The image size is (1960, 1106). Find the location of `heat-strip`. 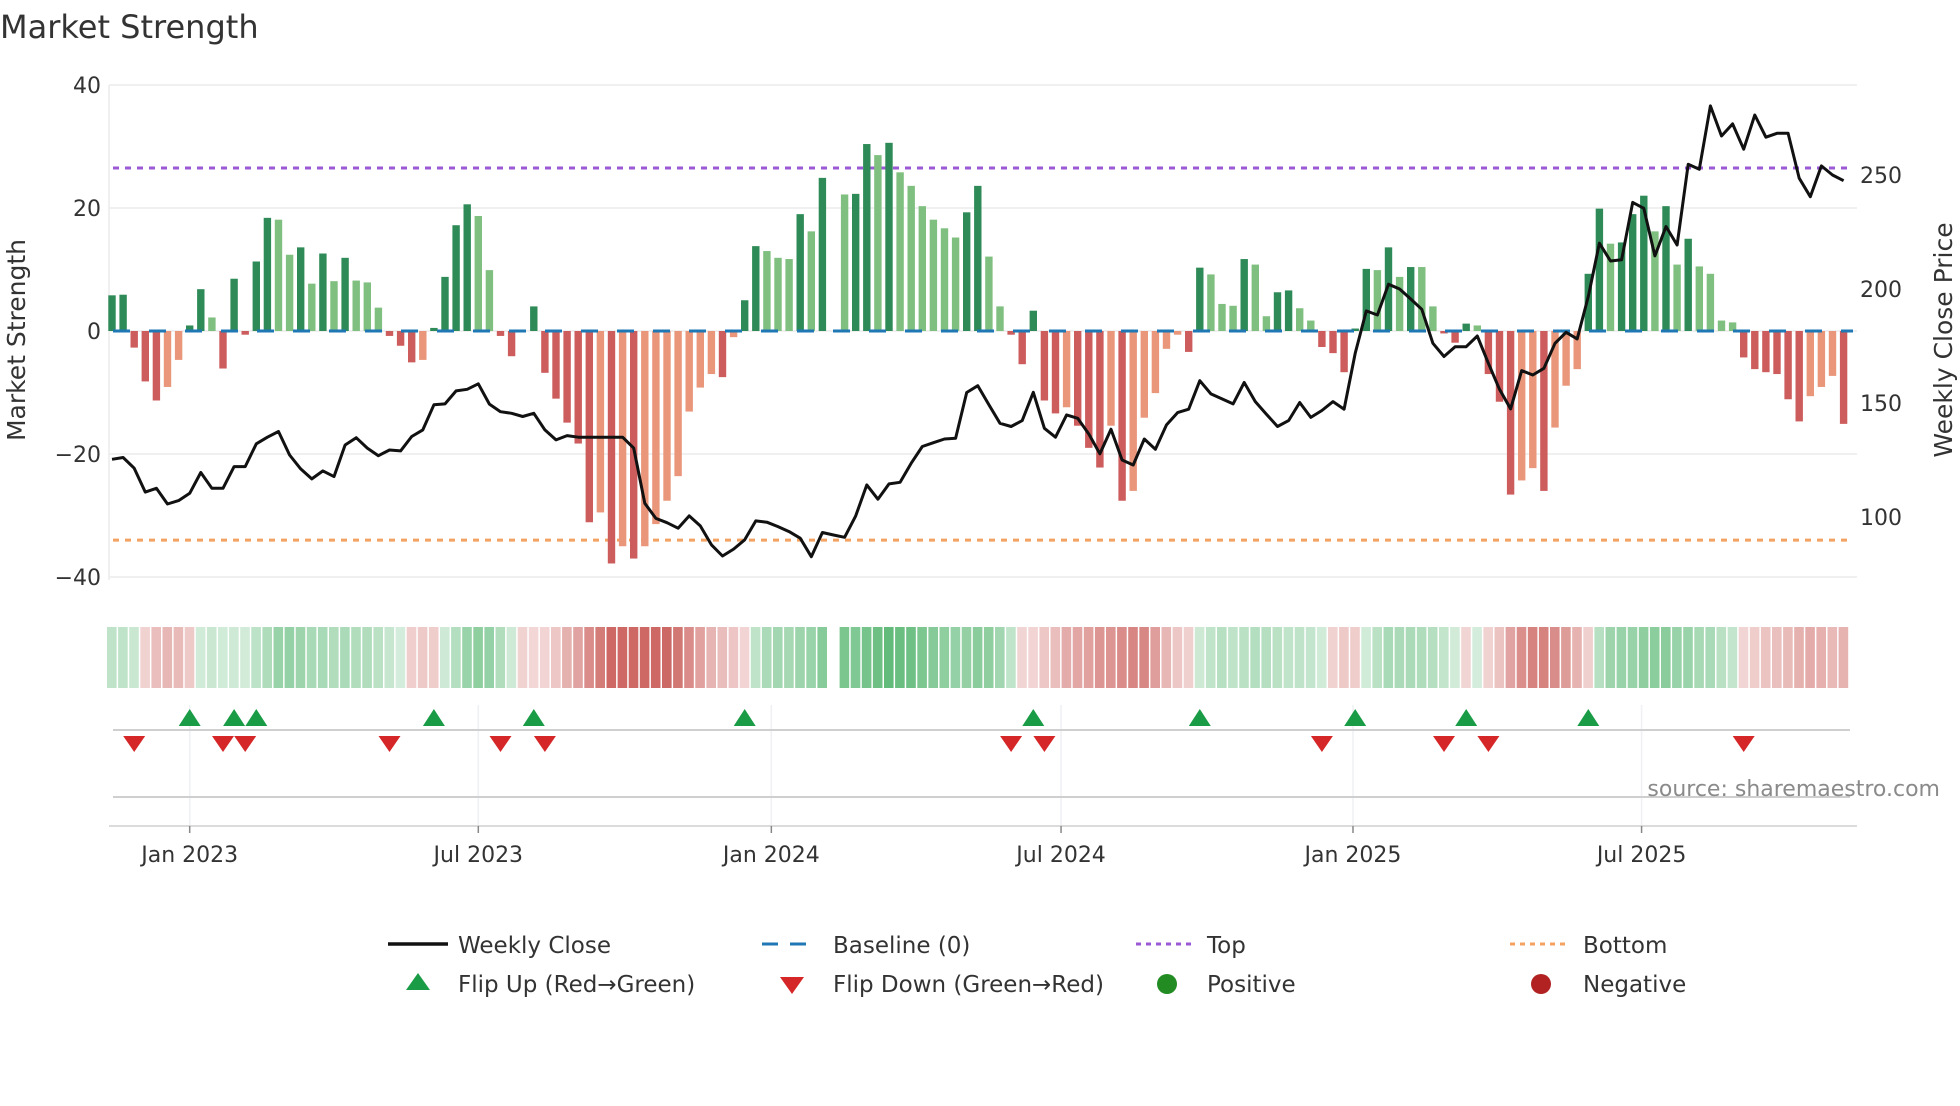

heat-strip is located at coordinates (978, 657).